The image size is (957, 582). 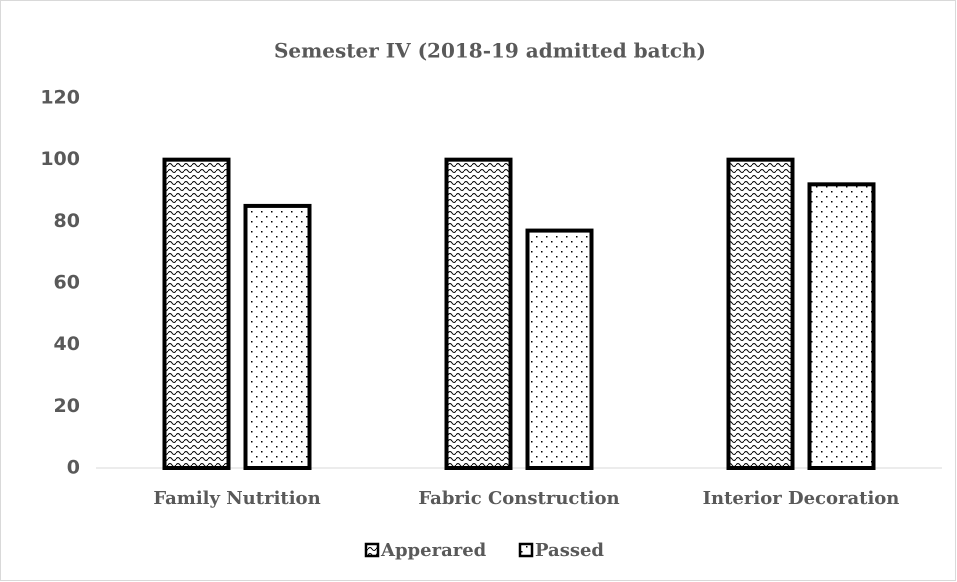 I want to click on y-tick-label: 0, so click(x=73, y=468).